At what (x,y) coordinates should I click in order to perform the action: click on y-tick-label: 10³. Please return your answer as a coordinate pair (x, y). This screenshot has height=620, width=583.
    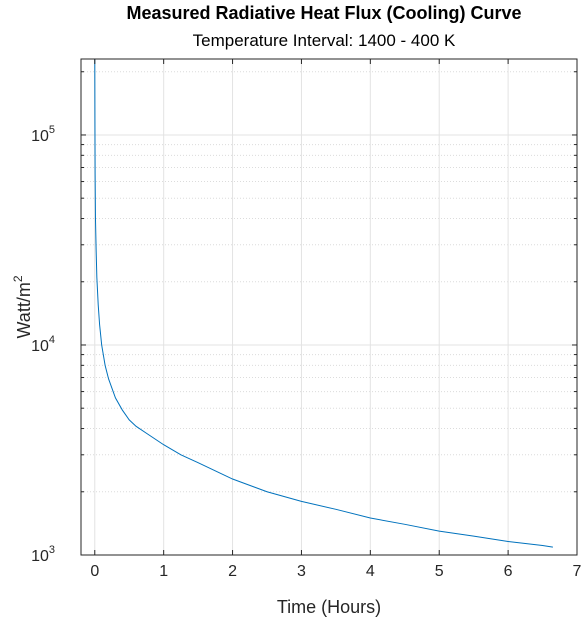
    Looking at the image, I should click on (43, 554).